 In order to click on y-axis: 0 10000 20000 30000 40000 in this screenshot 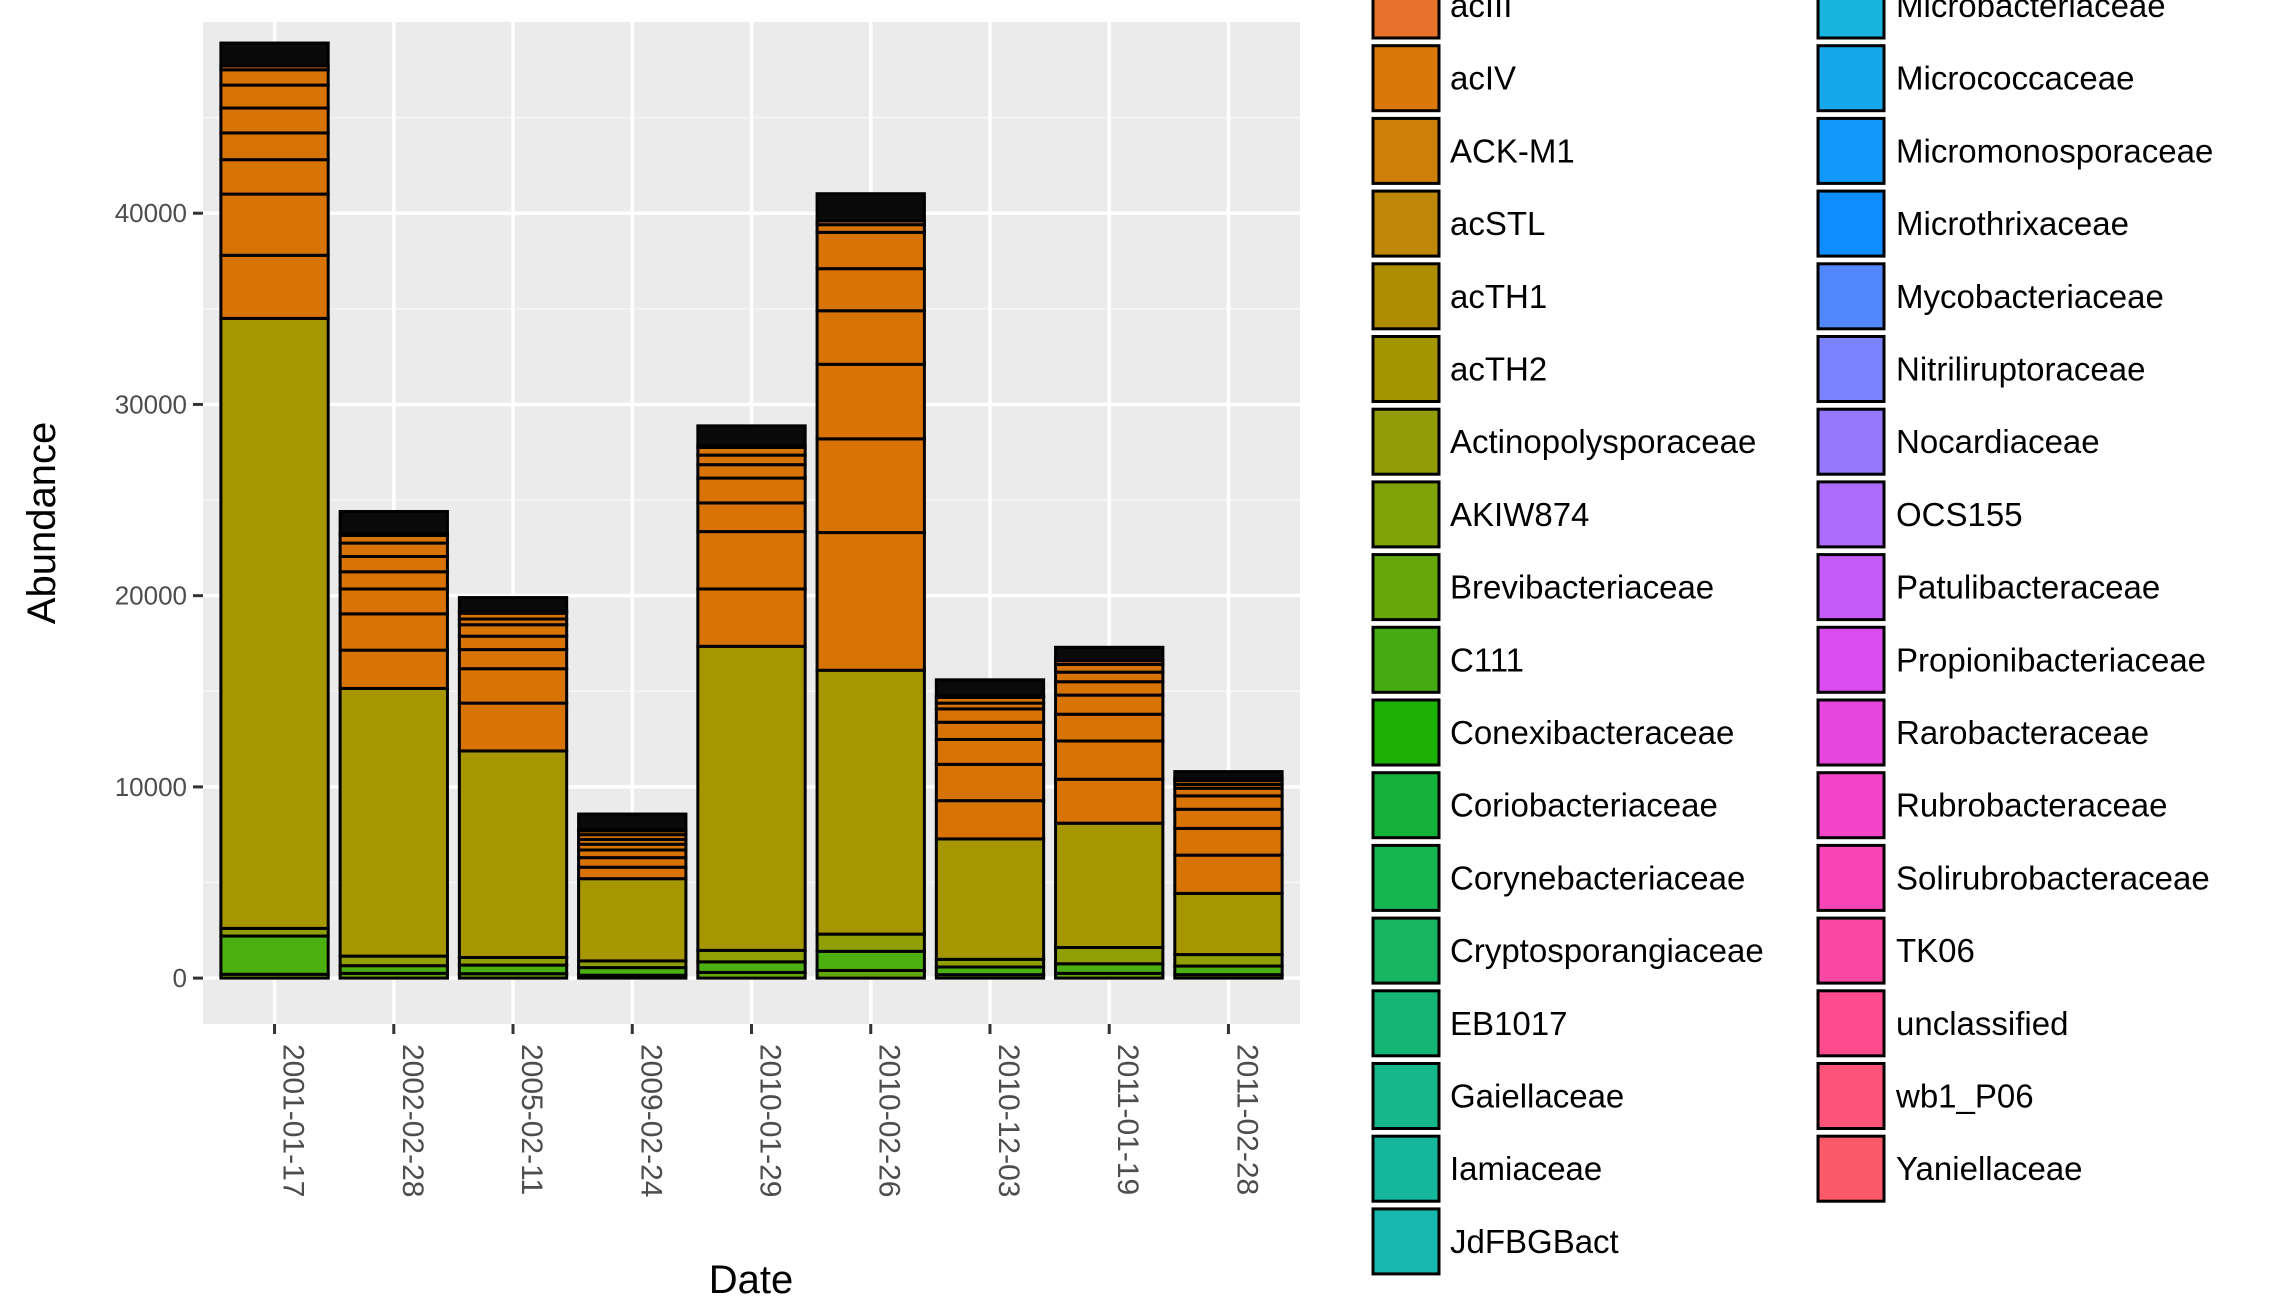, I will do `click(159, 595)`.